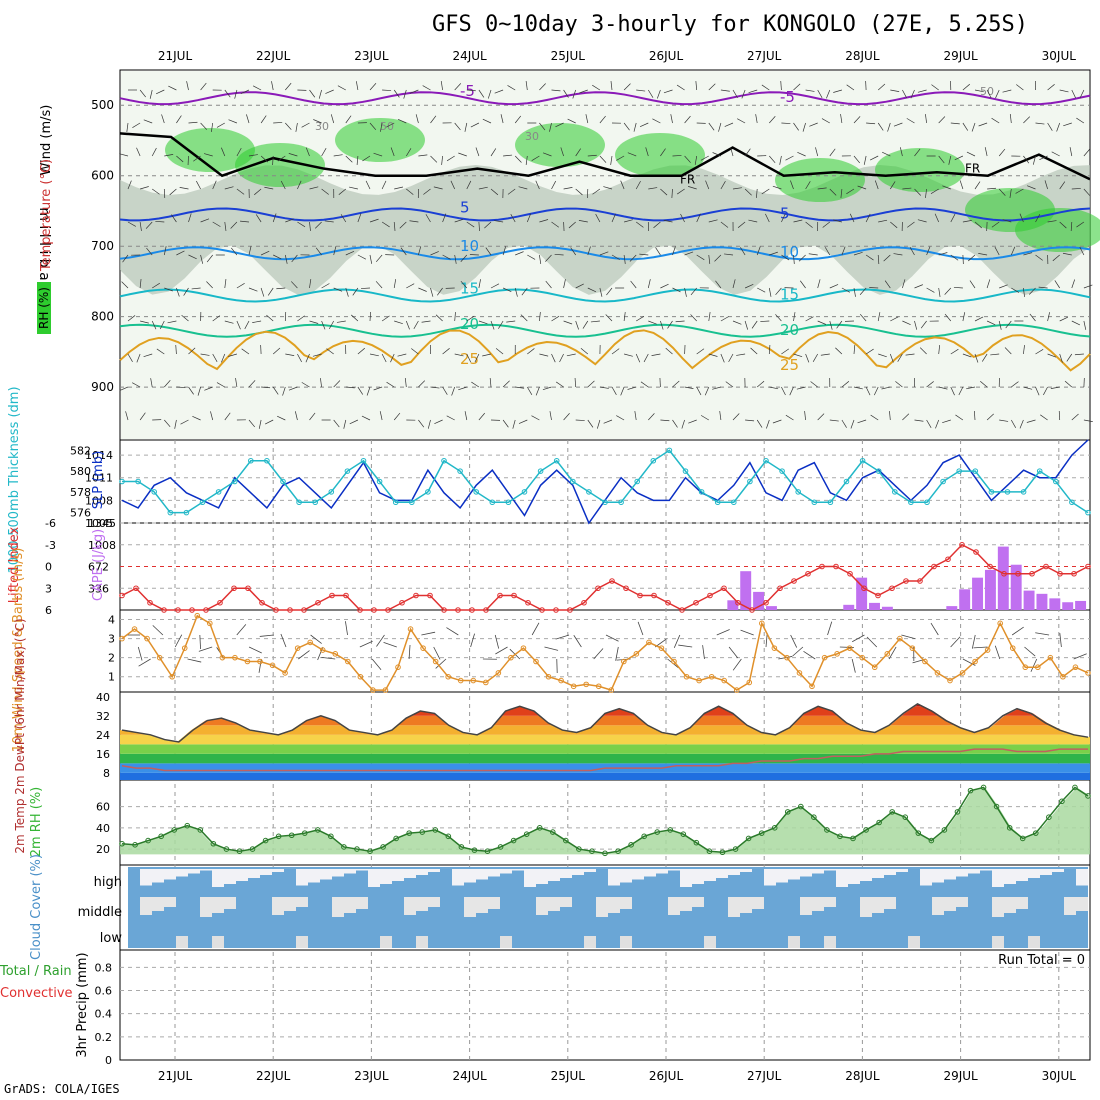 The width and height of the screenshot is (1100, 1100). I want to click on y-tick-label: 600, so click(102, 176).